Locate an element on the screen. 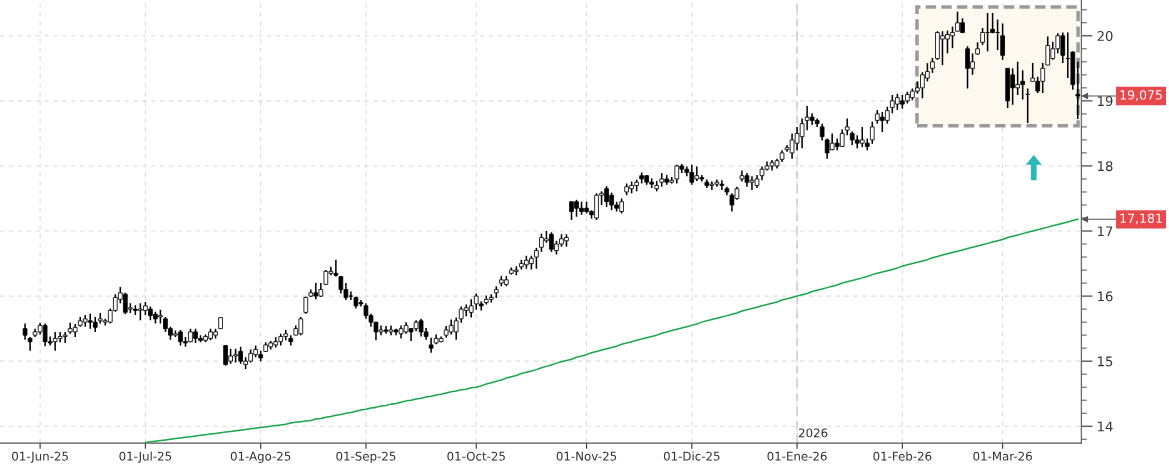 The image size is (1169, 466). x-tick-label: 01-Jun-25 is located at coordinates (40, 457).